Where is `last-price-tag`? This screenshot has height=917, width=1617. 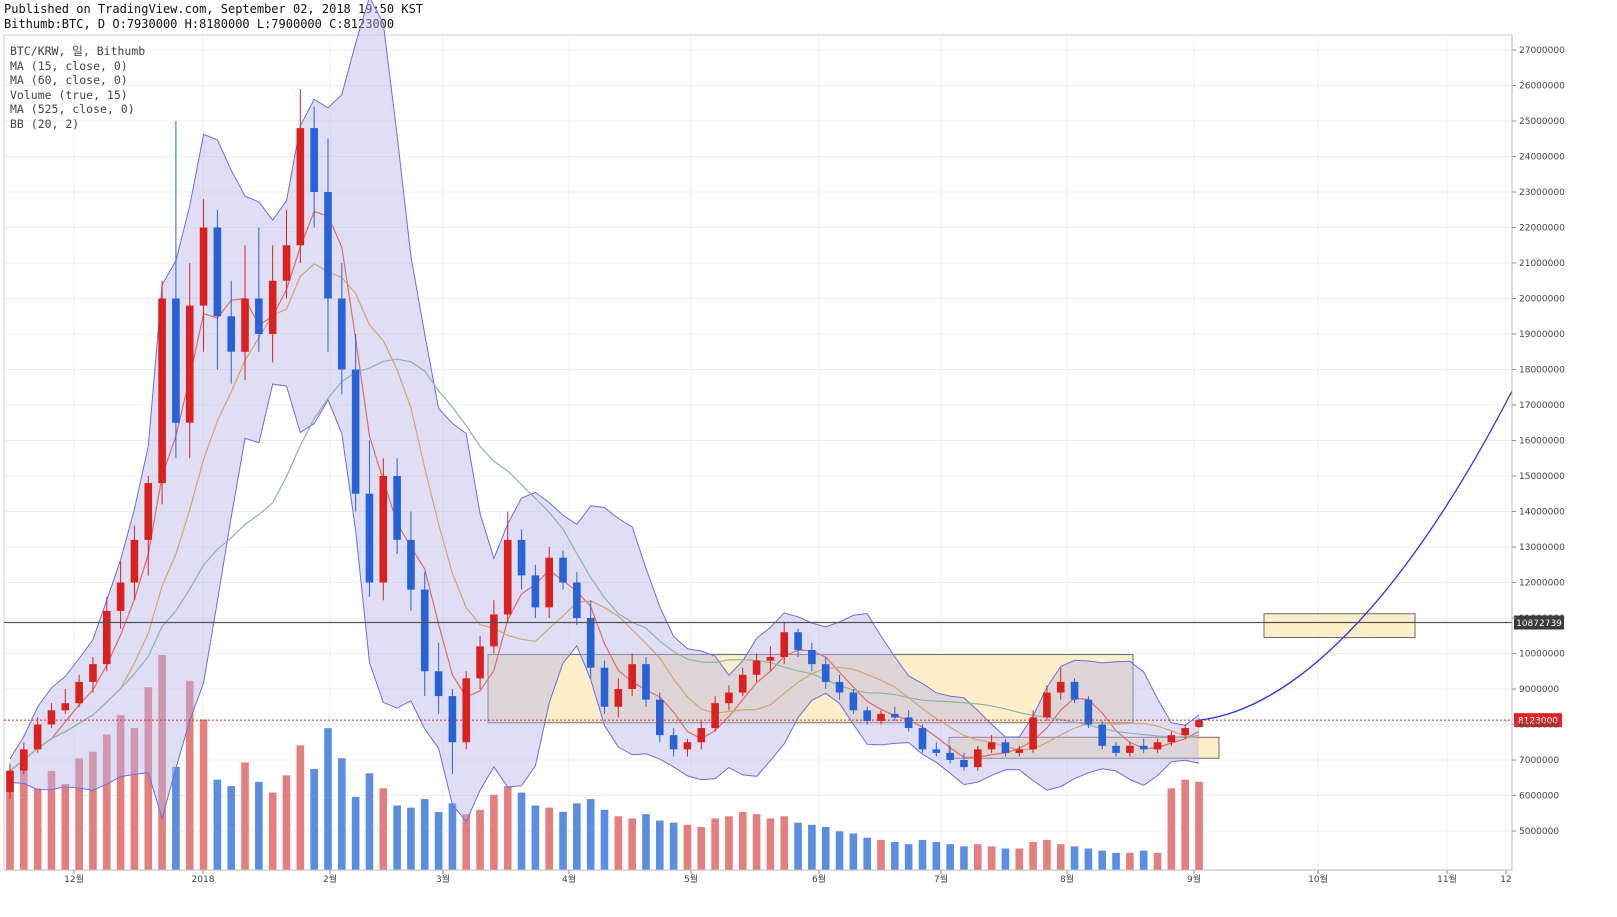 last-price-tag is located at coordinates (1538, 720).